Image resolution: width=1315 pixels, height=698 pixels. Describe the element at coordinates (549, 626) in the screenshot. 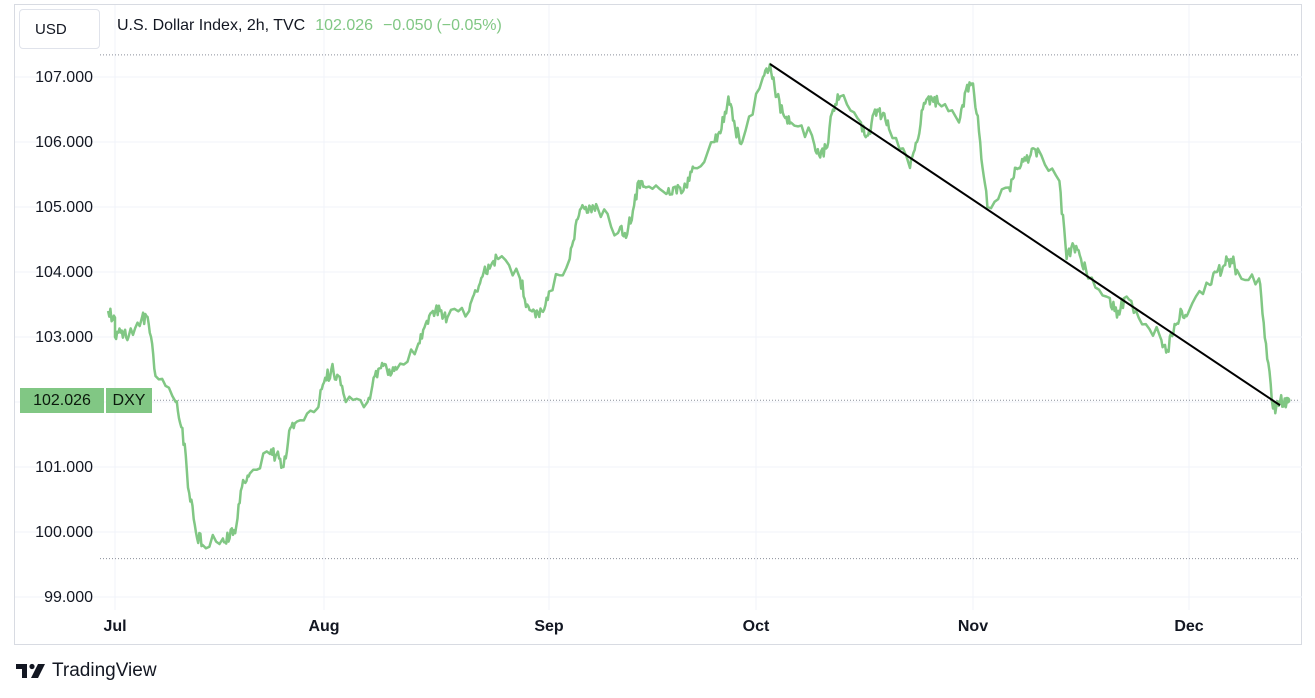

I see `x-tick-label-sep: Sep` at that location.